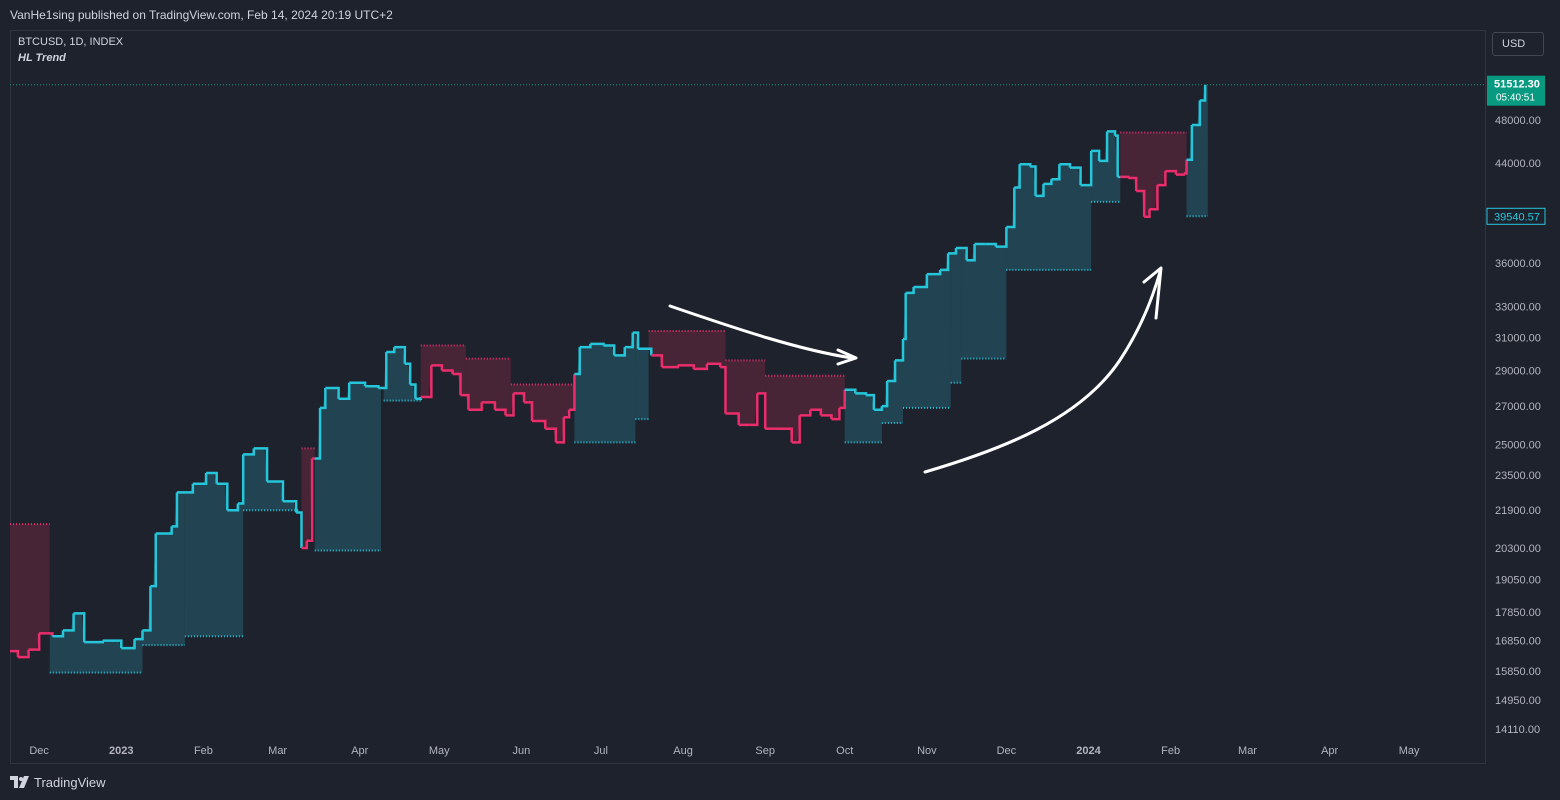 This screenshot has height=800, width=1560. I want to click on y-tick-label: 14950.00, so click(1518, 701).